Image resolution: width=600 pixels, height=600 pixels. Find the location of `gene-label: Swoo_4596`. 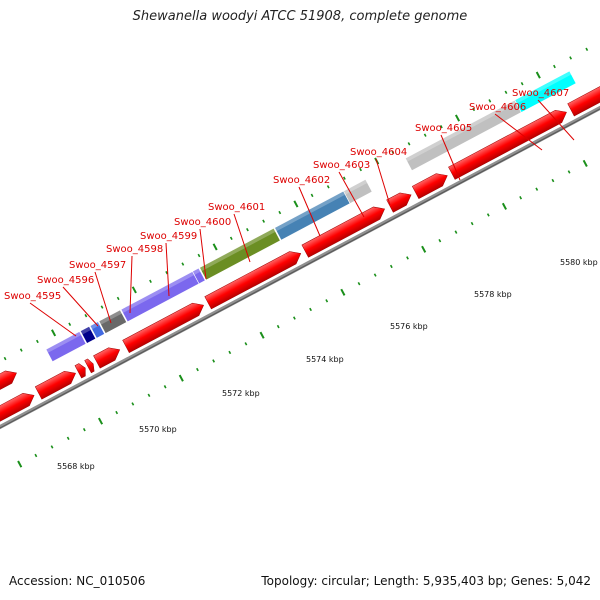

gene-label: Swoo_4596 is located at coordinates (65, 280).